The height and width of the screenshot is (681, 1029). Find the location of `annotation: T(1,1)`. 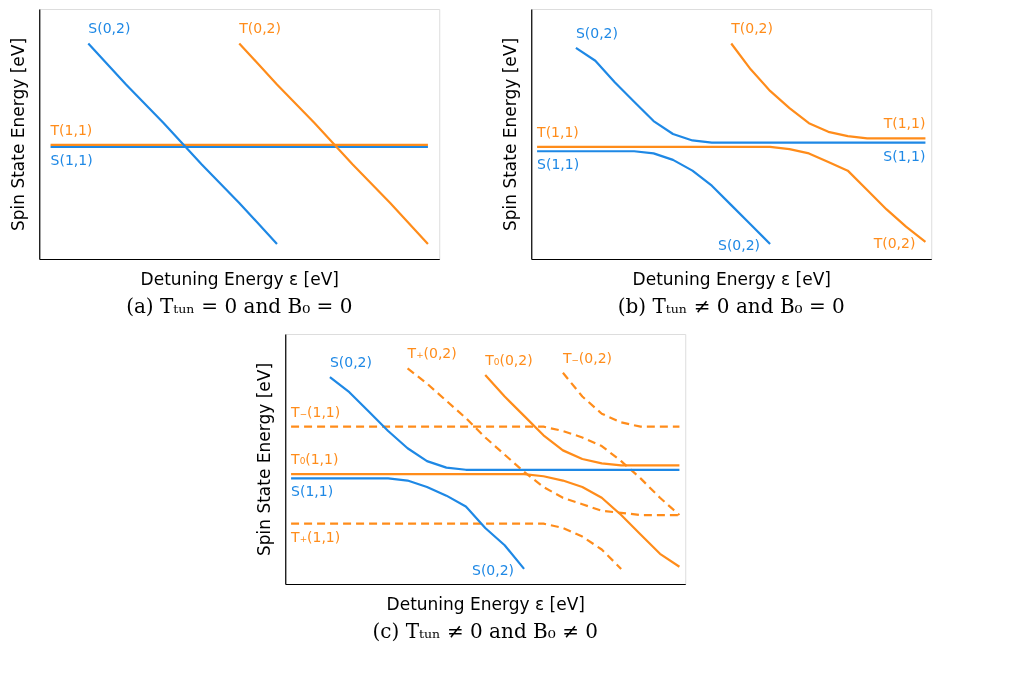

annotation: T(1,1) is located at coordinates (904, 123).